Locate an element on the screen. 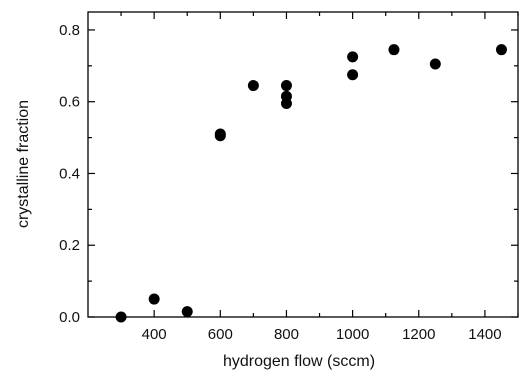  x-tick-label: 1200 is located at coordinates (418, 334).